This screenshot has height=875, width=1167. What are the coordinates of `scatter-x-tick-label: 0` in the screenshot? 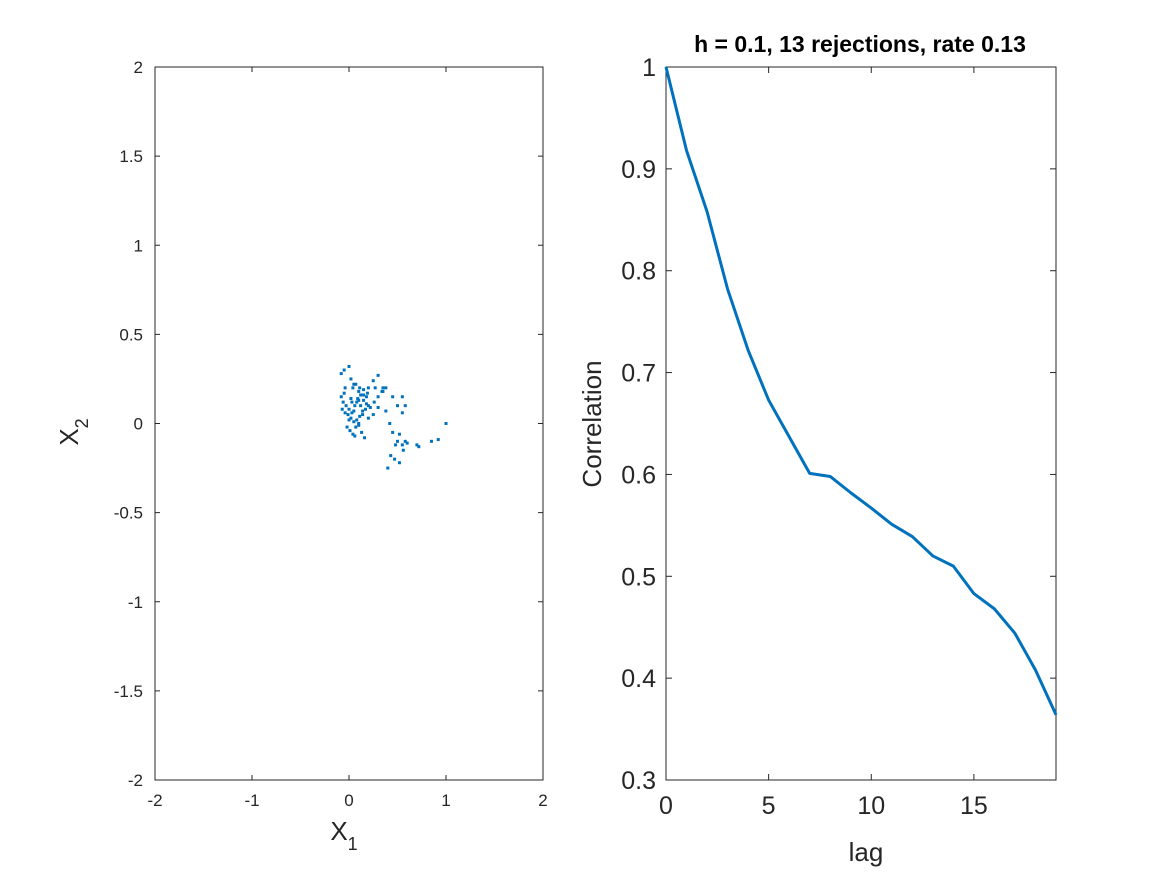 It's located at (348, 800).